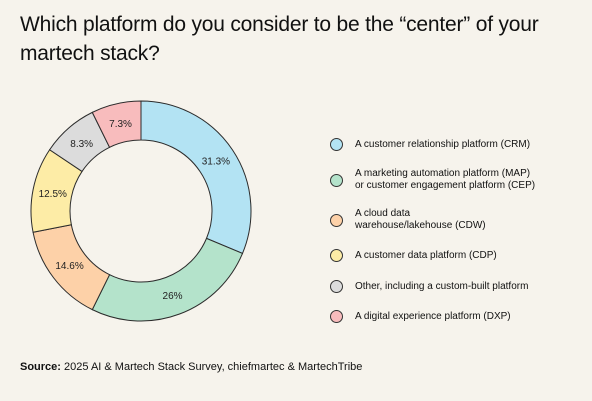  Describe the element at coordinates (167, 279) in the screenshot. I see `donut-slice-map-cep` at that location.